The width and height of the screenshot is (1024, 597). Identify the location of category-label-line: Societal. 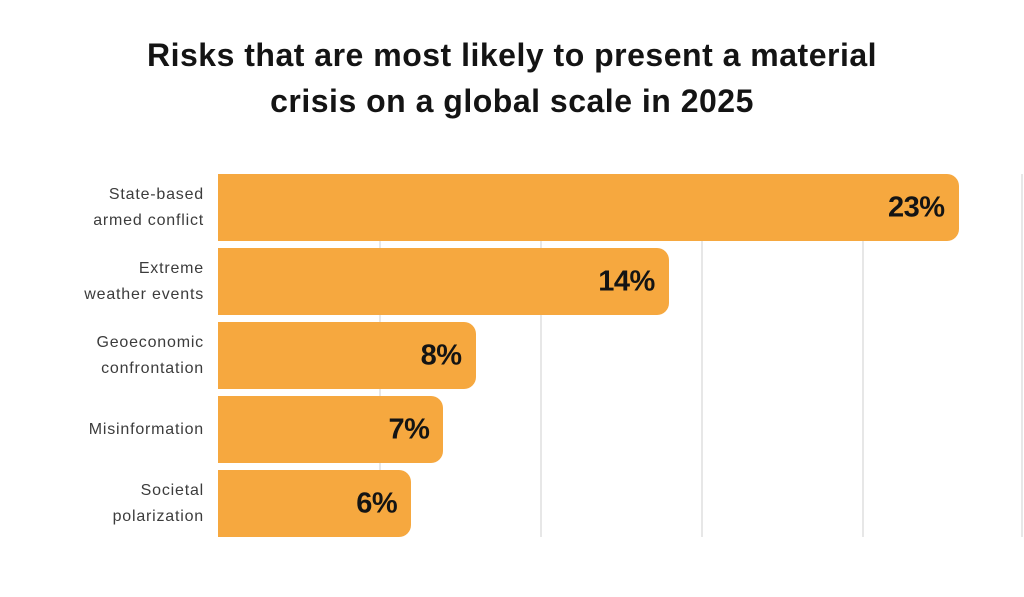
(172, 490).